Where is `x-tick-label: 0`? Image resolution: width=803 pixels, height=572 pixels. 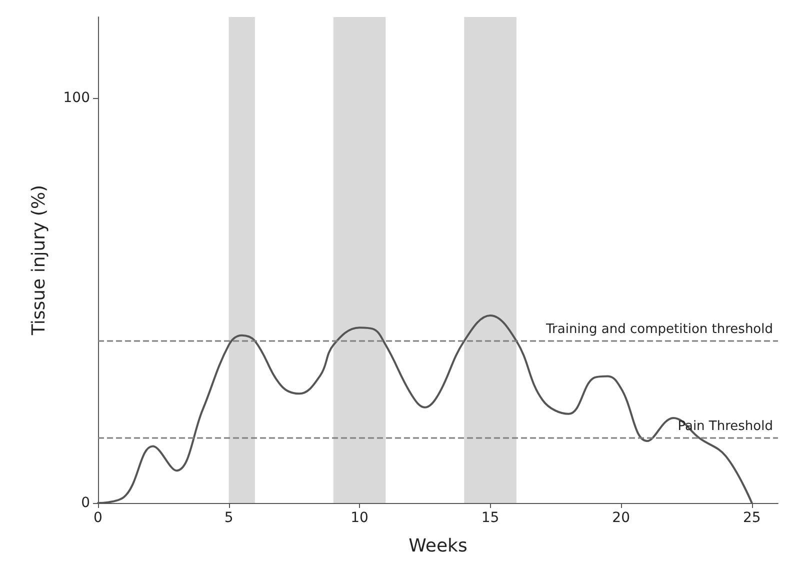 x-tick-label: 0 is located at coordinates (98, 518).